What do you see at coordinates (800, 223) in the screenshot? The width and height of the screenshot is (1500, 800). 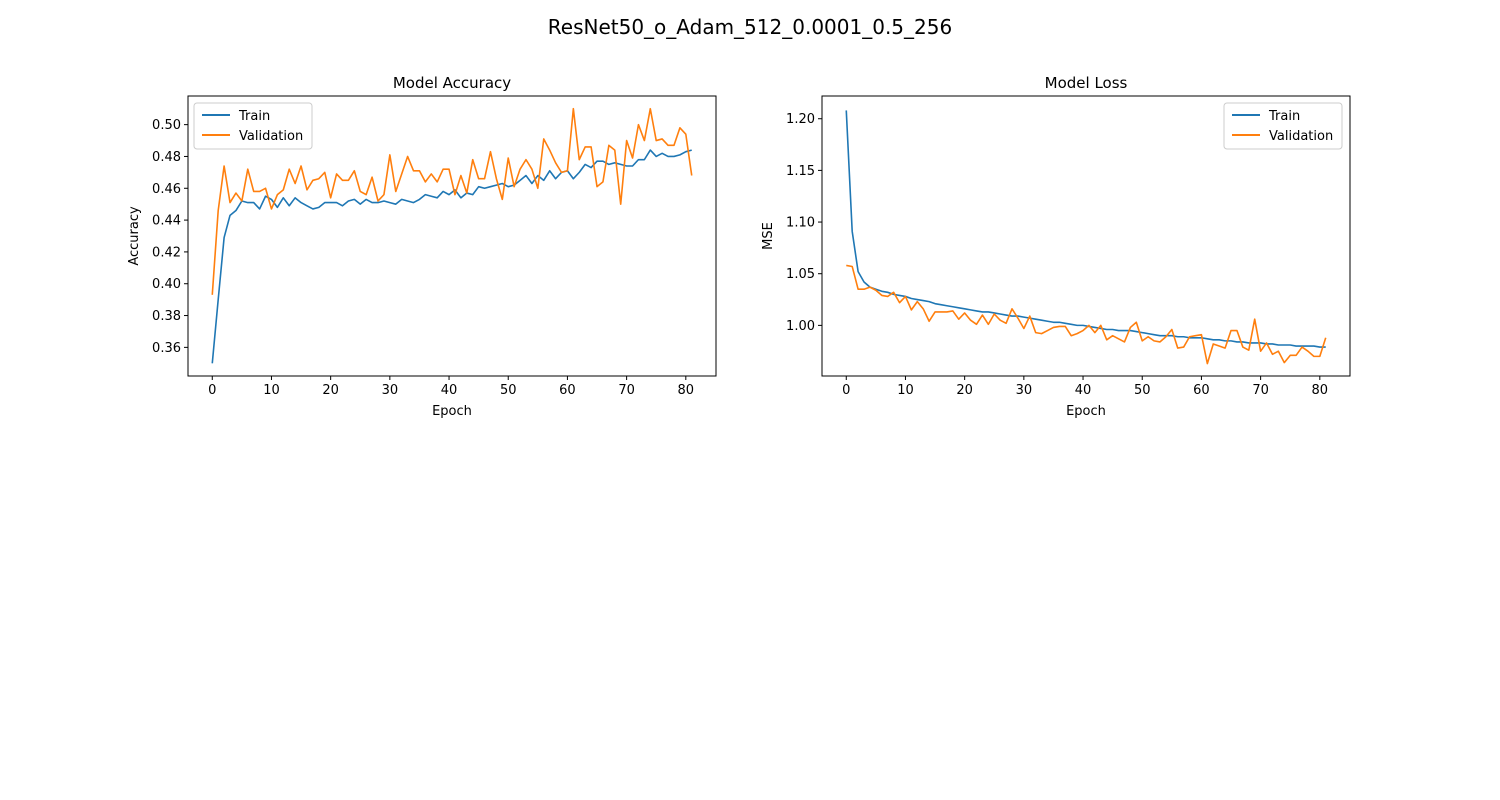 I see `loss-y-tick-label: 1.10` at bounding box center [800, 223].